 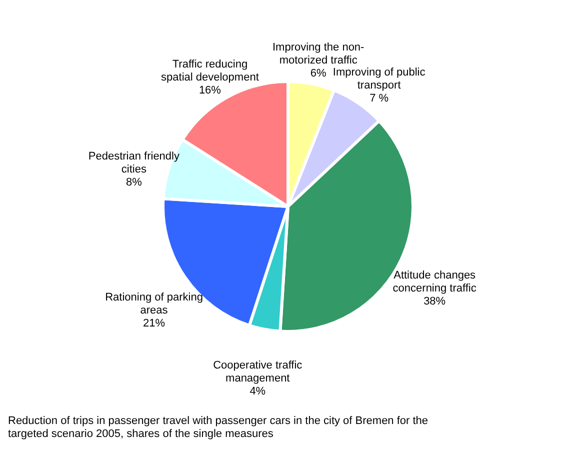 I want to click on slice-label: Traffic reducing spatial development, so click(x=210, y=71).